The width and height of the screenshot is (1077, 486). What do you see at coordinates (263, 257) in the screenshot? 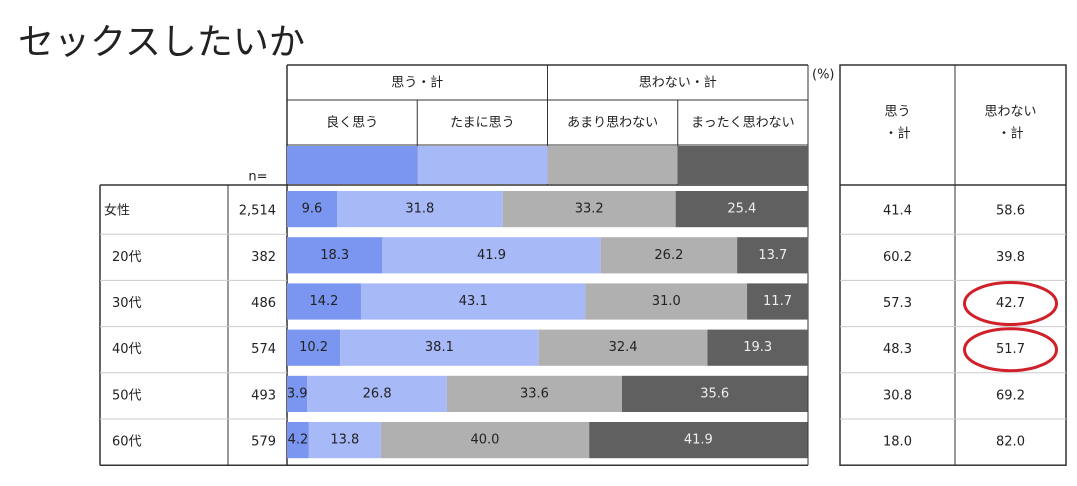
I see `n-value: 382` at bounding box center [263, 257].